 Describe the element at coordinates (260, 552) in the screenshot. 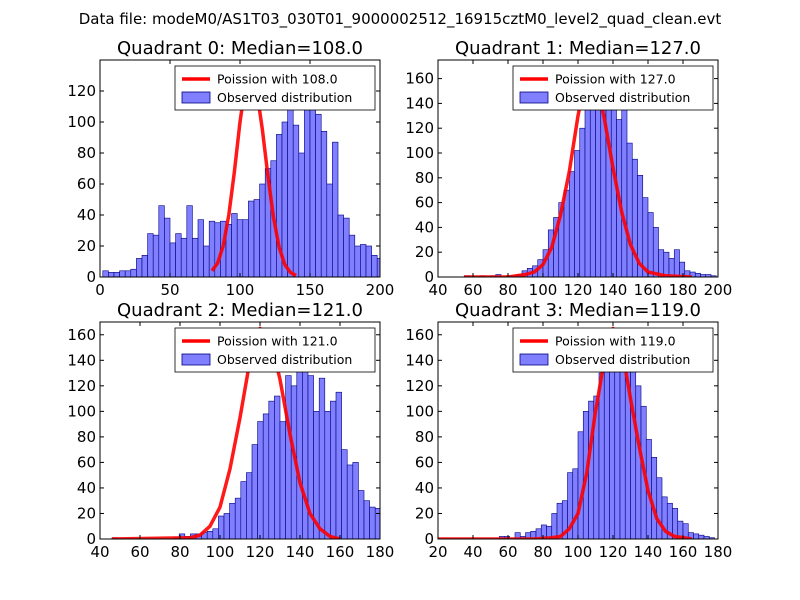

I see `x-tick-label: 120` at that location.